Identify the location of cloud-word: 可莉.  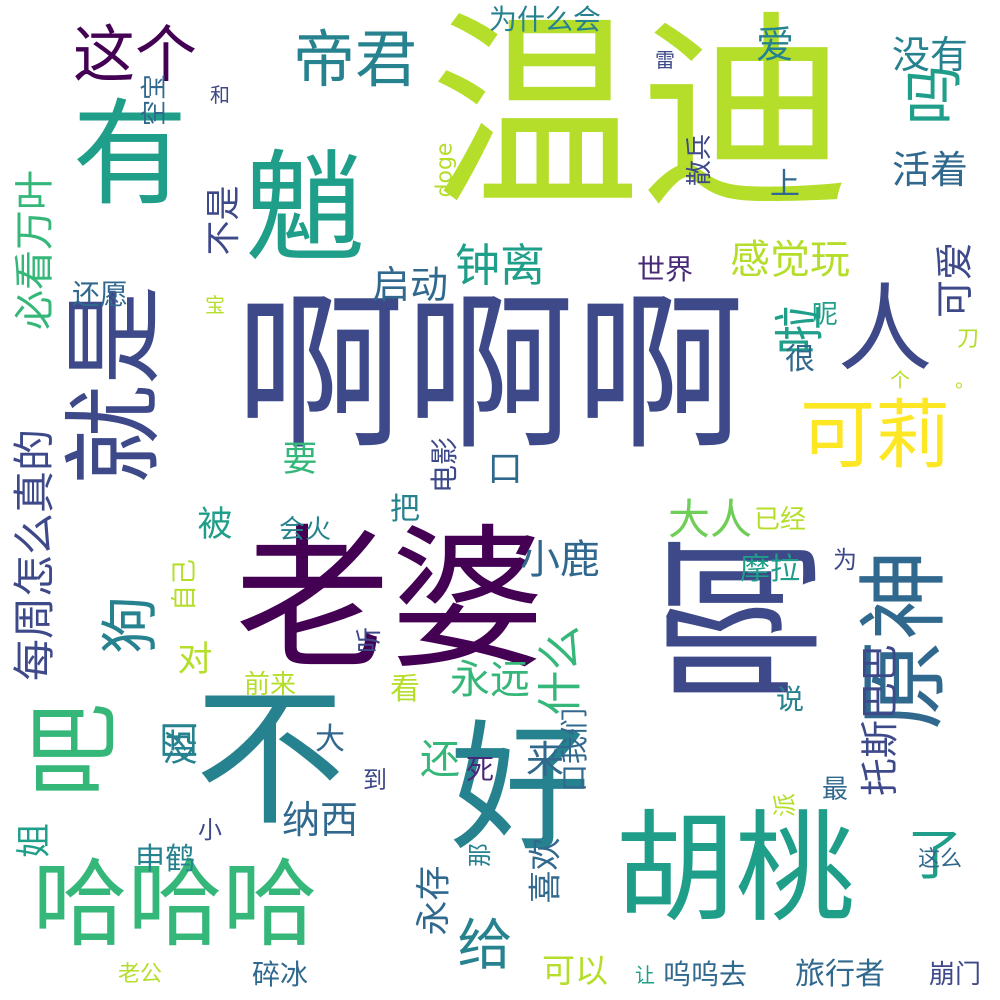
(875, 434).